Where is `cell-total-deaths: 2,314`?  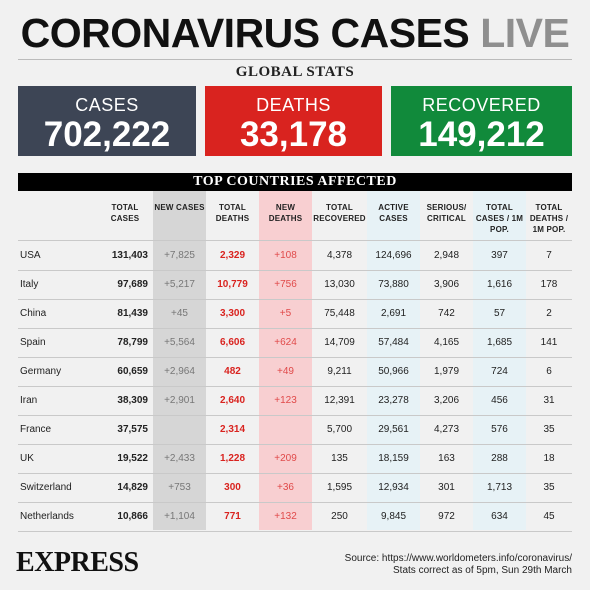
cell-total-deaths: 2,314 is located at coordinates (232, 429).